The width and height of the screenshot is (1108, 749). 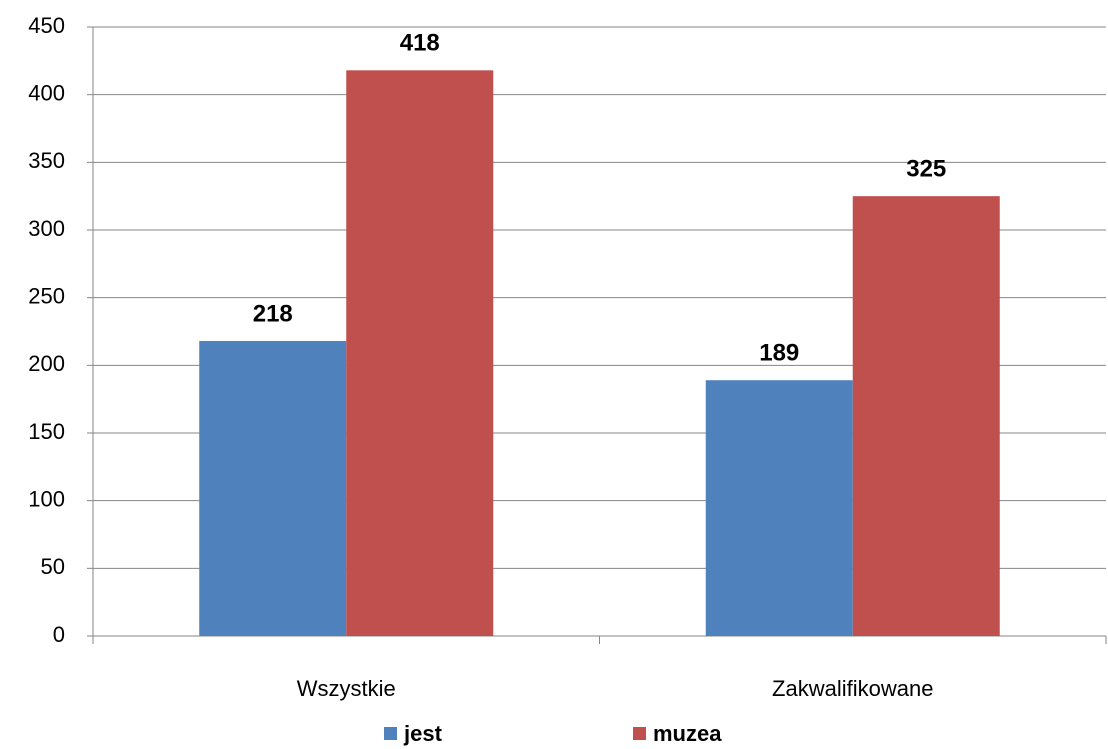 I want to click on y-tick-label: 100, so click(x=46, y=498).